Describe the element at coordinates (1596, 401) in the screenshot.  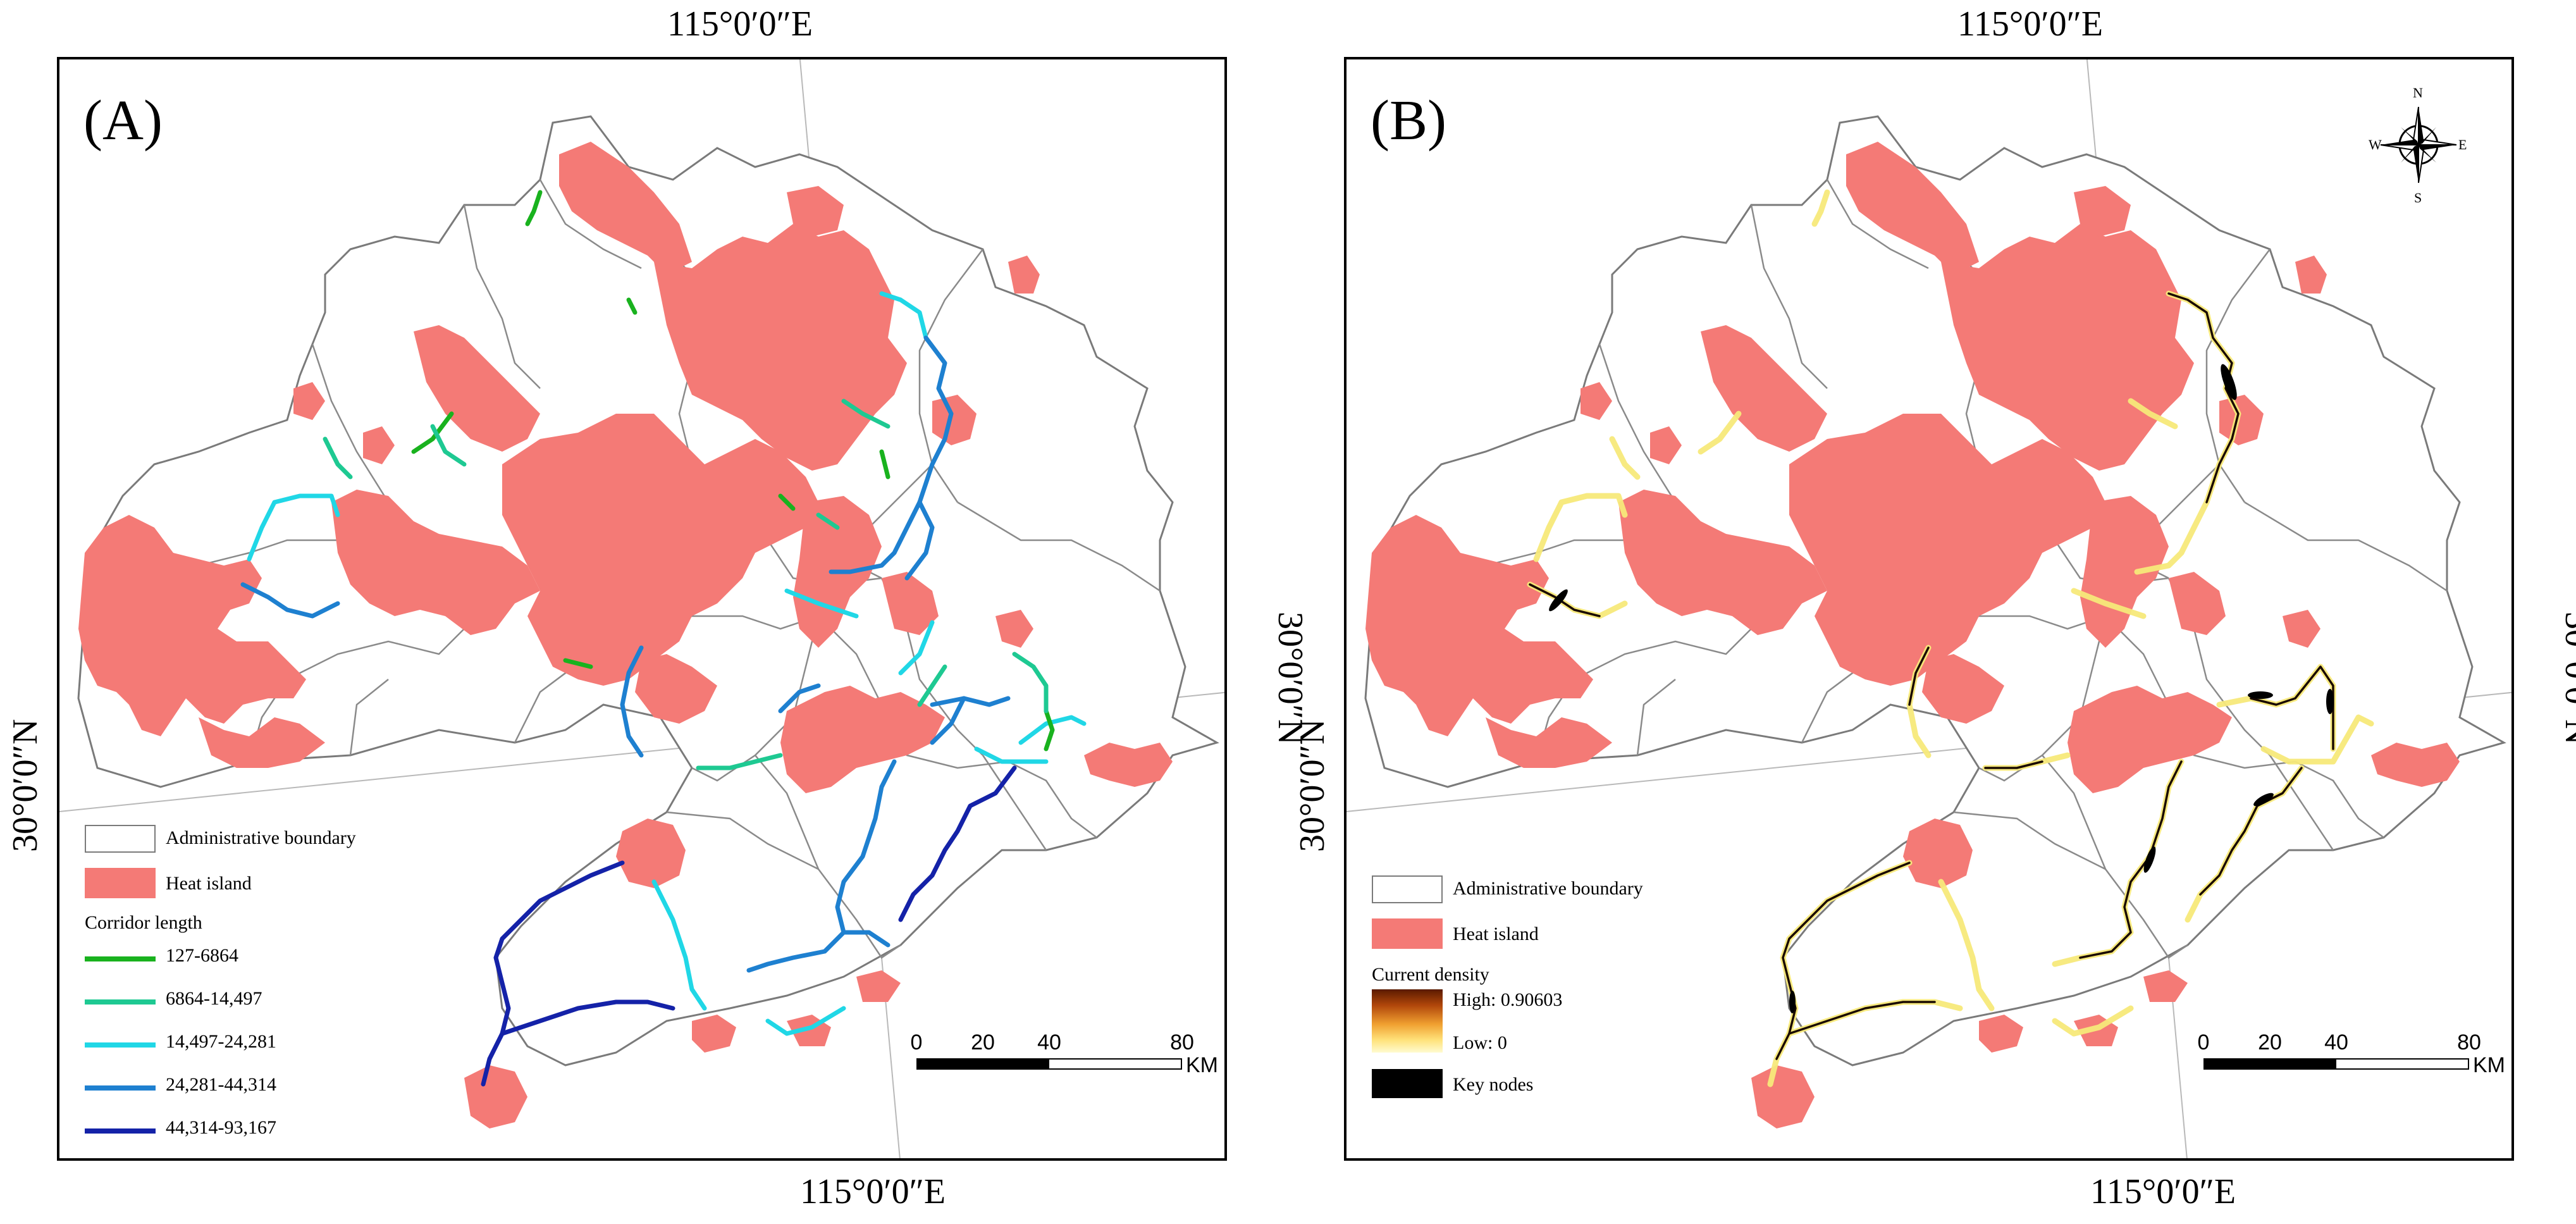
I see `heat-island-small-w` at that location.